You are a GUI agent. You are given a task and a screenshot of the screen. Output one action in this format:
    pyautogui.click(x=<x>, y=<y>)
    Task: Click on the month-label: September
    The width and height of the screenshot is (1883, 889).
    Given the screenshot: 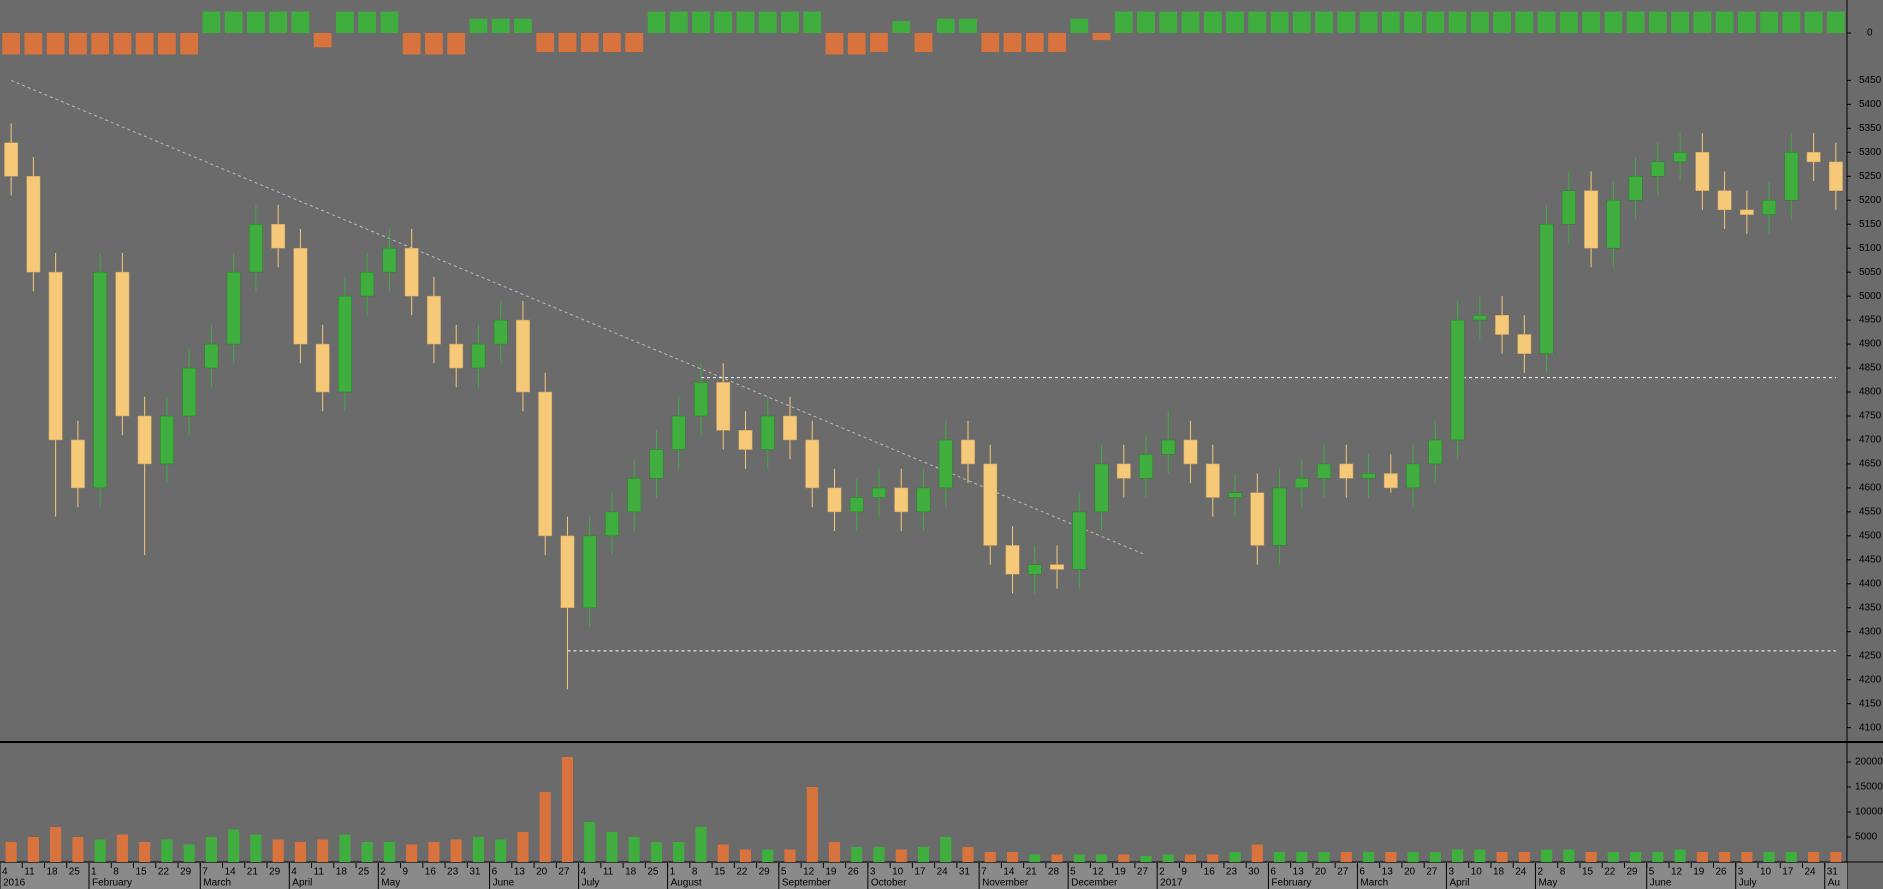 What is the action you would take?
    pyautogui.click(x=807, y=883)
    